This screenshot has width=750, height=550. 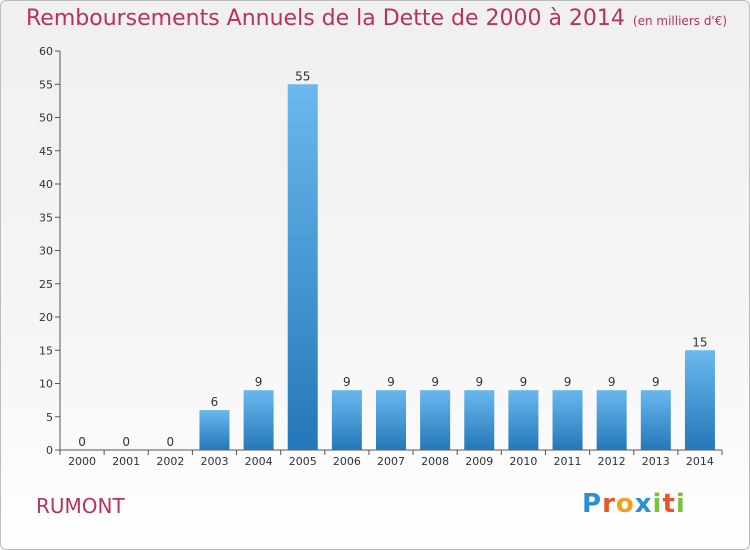 What do you see at coordinates (126, 461) in the screenshot?
I see `x-tick-label: 2001` at bounding box center [126, 461].